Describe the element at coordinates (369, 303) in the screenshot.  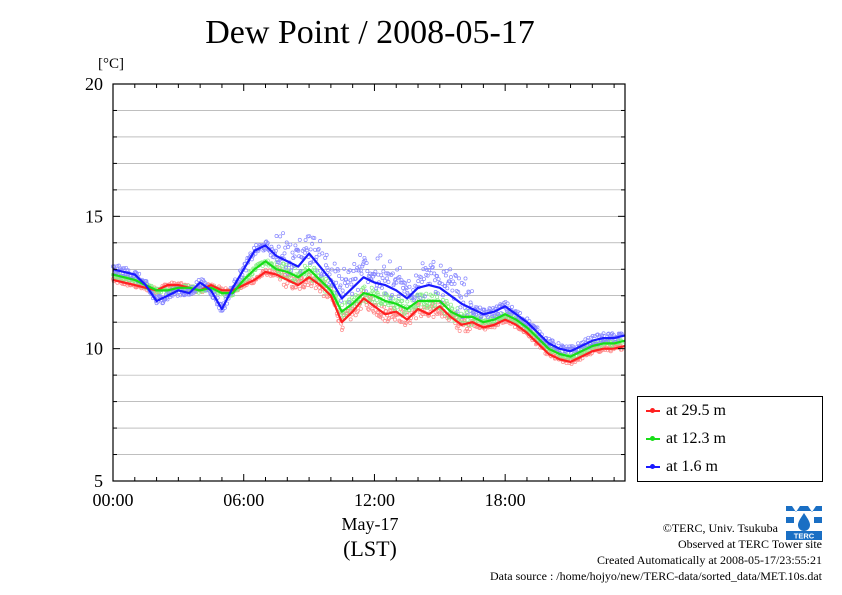
I see `series-lines` at that location.